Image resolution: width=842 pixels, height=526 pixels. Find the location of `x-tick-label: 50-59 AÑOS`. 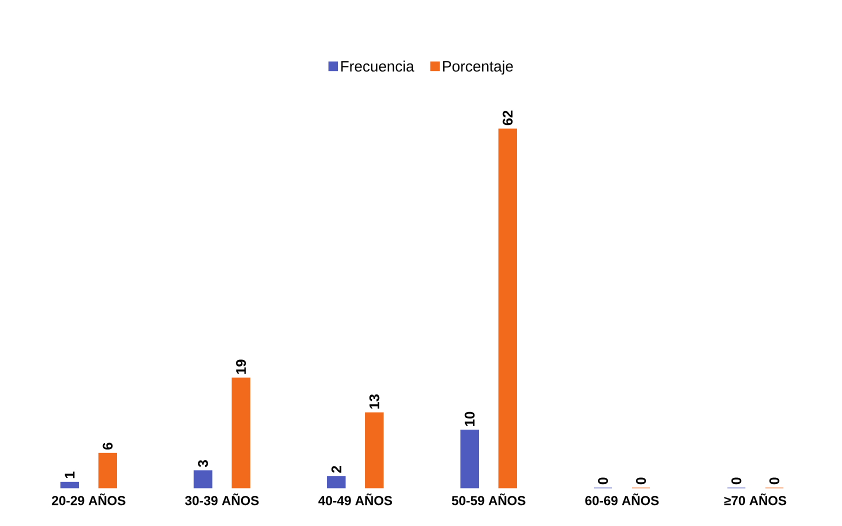

x-tick-label: 50-59 AÑOS is located at coordinates (489, 500).